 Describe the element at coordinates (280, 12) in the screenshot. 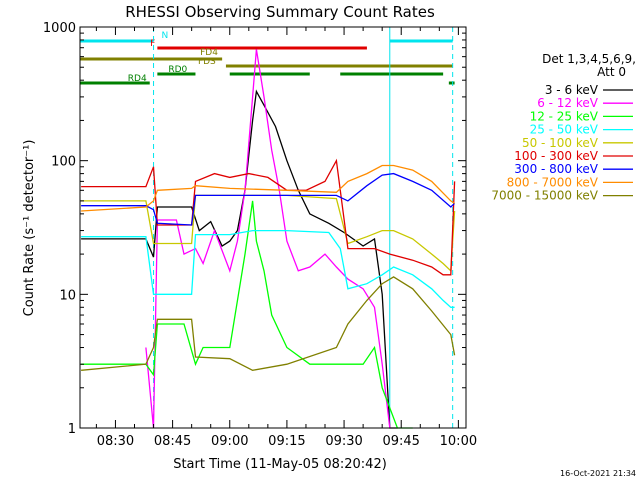

I see `chart-title: RHESSI Observing Summary Count Rates` at that location.